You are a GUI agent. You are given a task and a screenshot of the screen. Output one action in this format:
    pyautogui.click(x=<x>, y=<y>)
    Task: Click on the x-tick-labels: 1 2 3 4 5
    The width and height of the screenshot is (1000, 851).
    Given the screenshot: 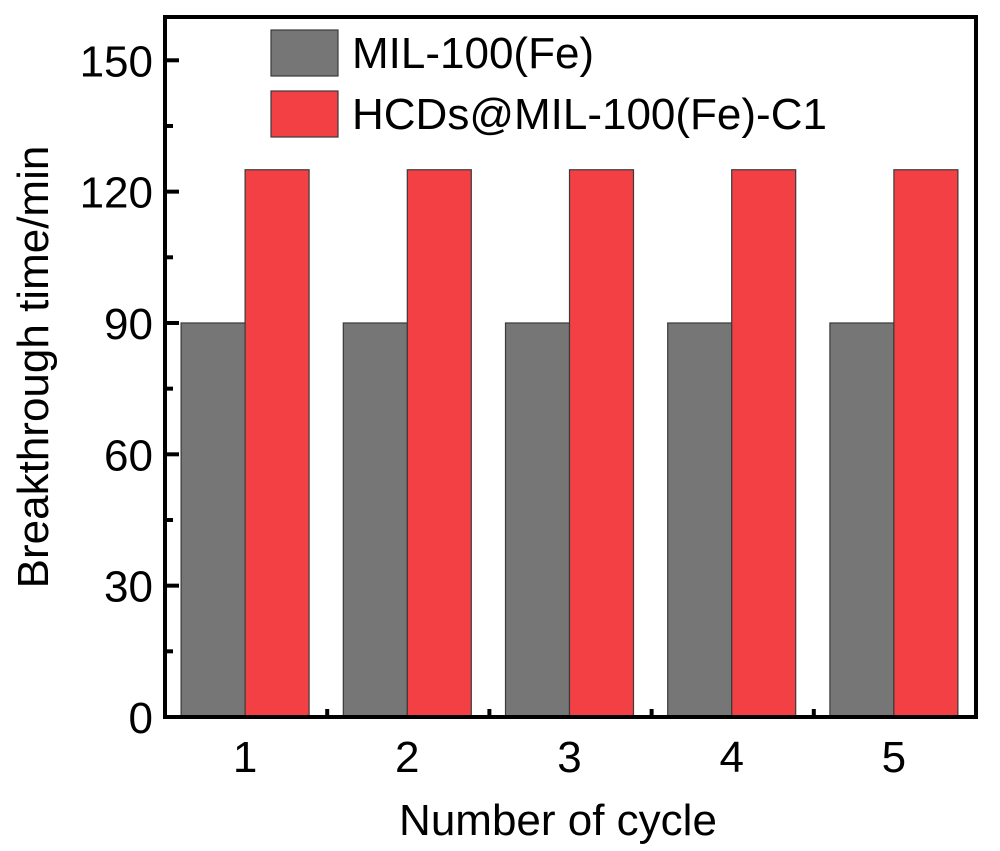 What is the action you would take?
    pyautogui.click(x=569, y=757)
    